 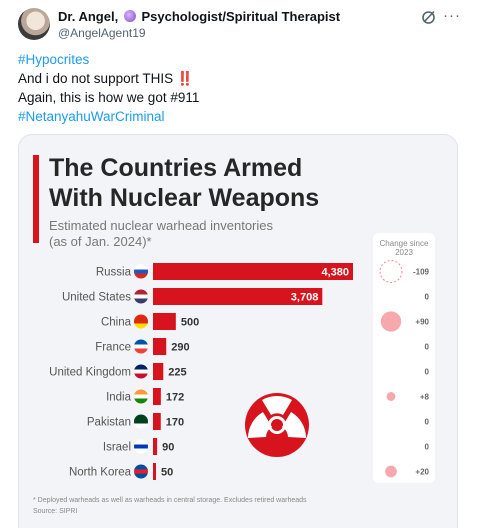 I want to click on tweet-line-3: Again, this is how we got #911, so click(x=109, y=97).